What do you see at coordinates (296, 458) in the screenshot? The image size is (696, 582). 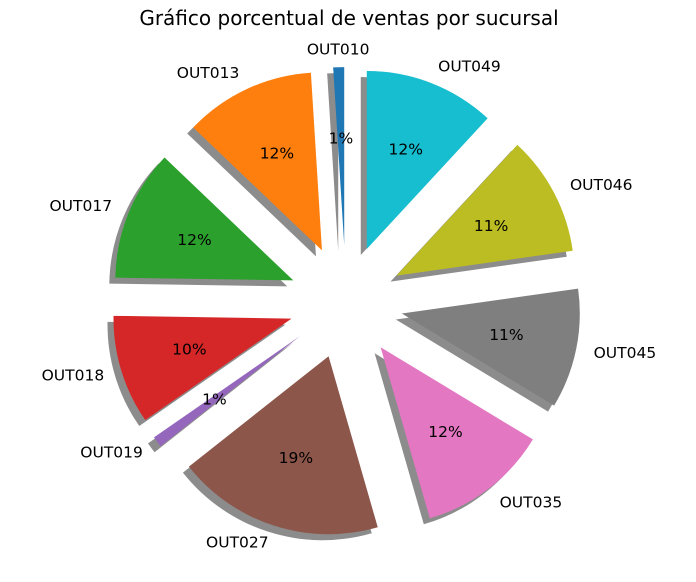 I see `pct-label-out027: 19%` at bounding box center [296, 458].